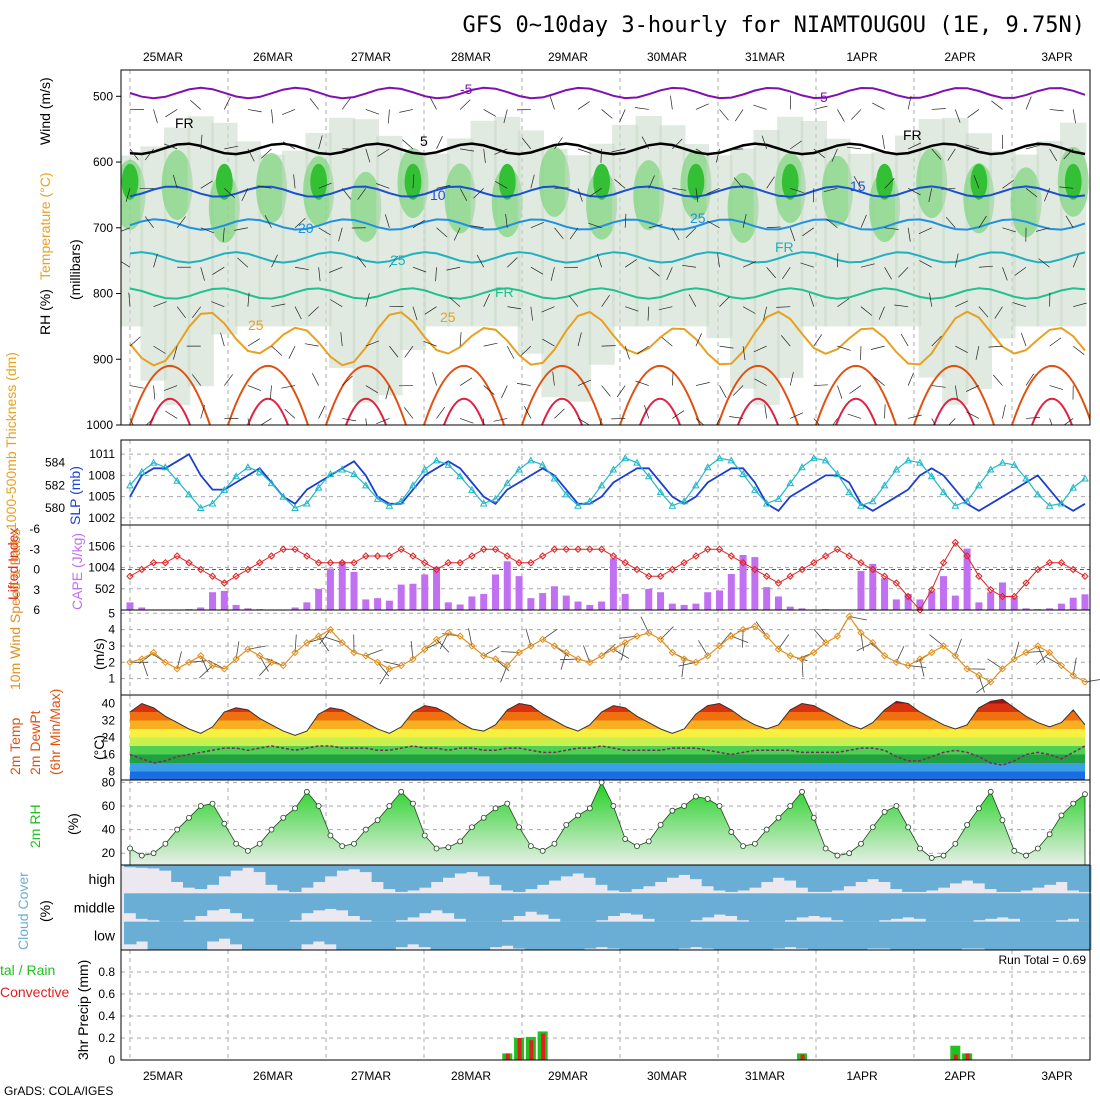 Image resolution: width=1100 pixels, height=1100 pixels. Describe the element at coordinates (109, 755) in the screenshot. I see `temp-tick-label: 16` at that location.